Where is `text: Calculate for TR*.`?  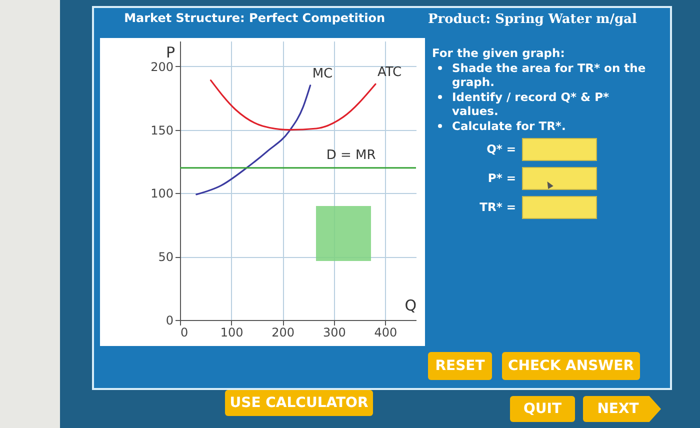
text: Calculate for TR*. is located at coordinates (509, 126).